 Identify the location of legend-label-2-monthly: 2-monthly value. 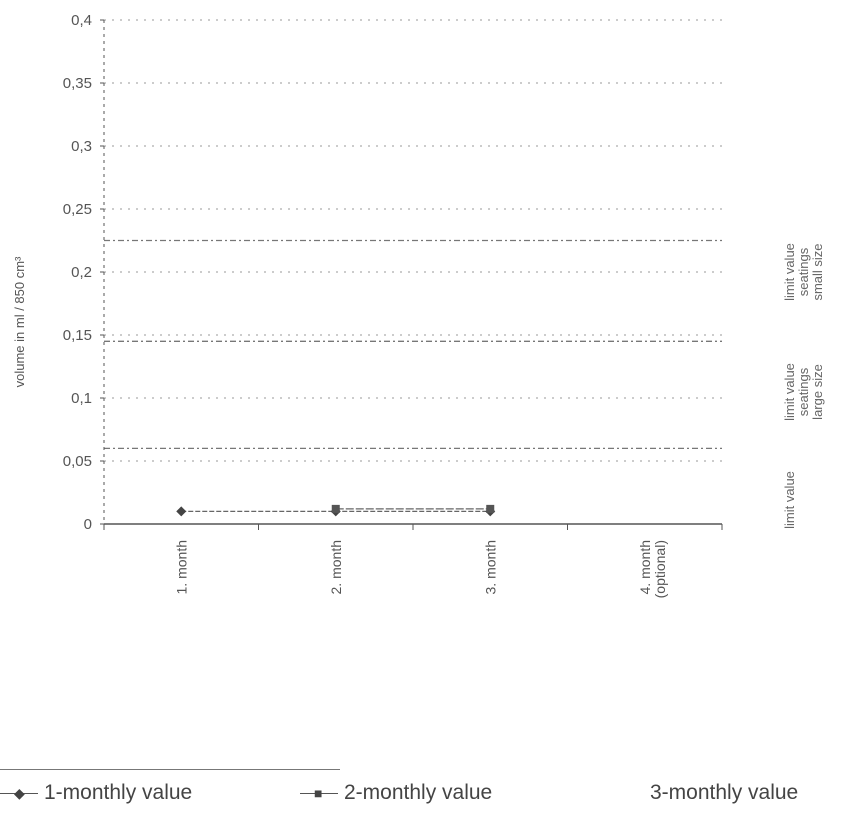
(418, 792).